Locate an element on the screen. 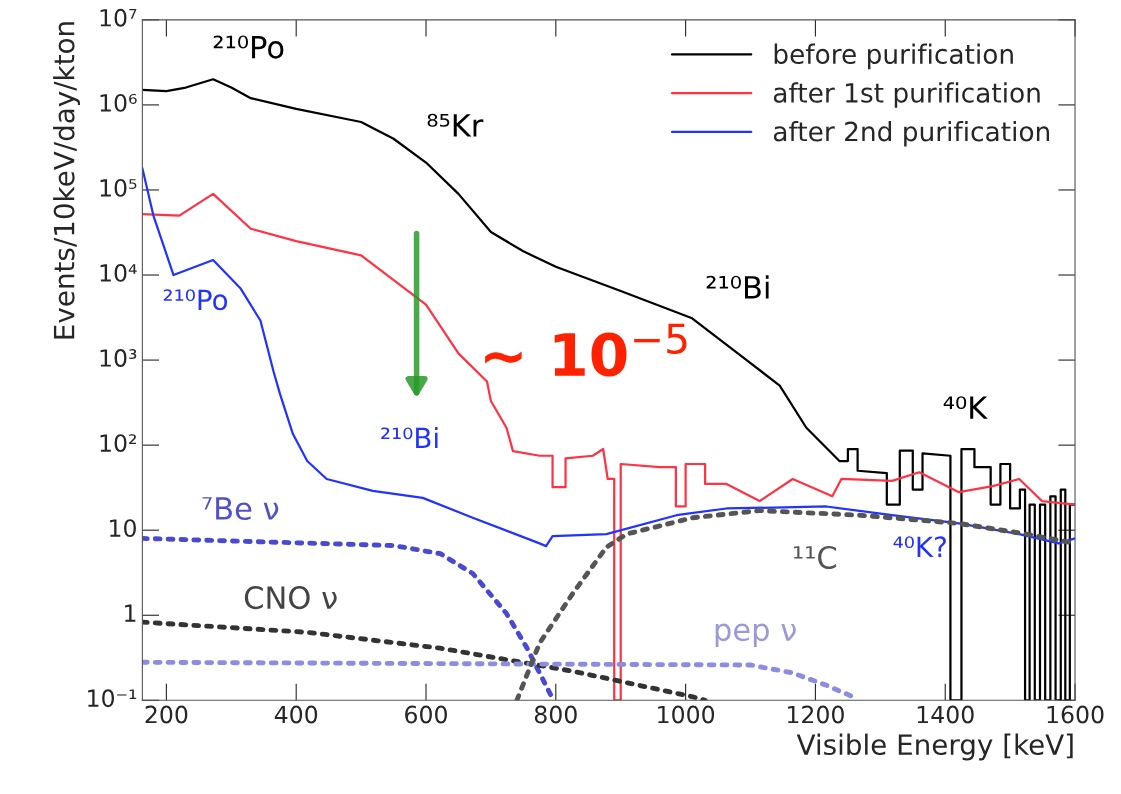 The width and height of the screenshot is (1121, 794). annotation: ⁴⁰K? is located at coordinates (919, 546).